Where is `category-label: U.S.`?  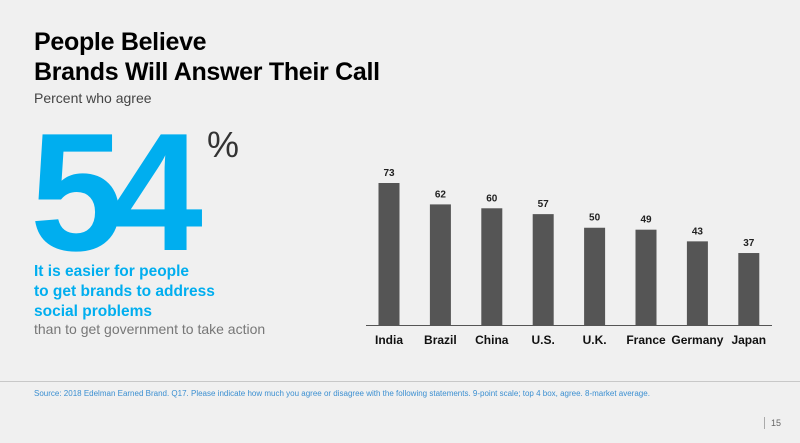
category-label: U.S. is located at coordinates (543, 340).